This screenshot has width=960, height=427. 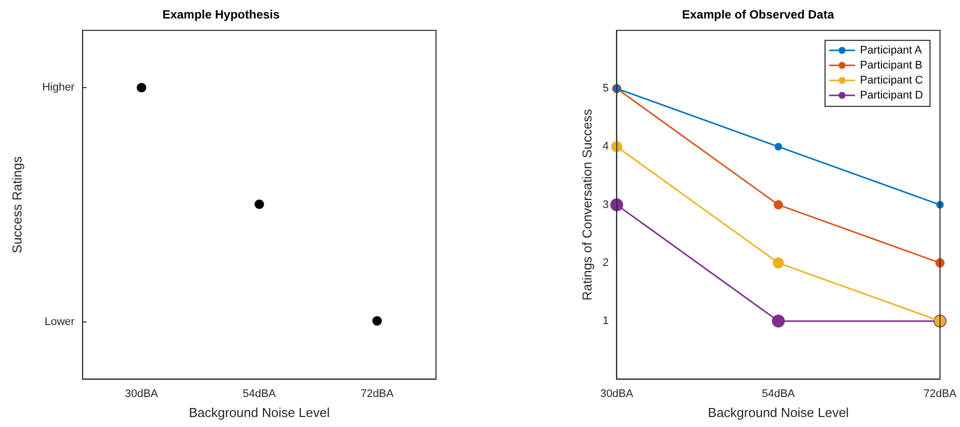 I want to click on chart-title: Example Hypothesis, so click(x=221, y=15).